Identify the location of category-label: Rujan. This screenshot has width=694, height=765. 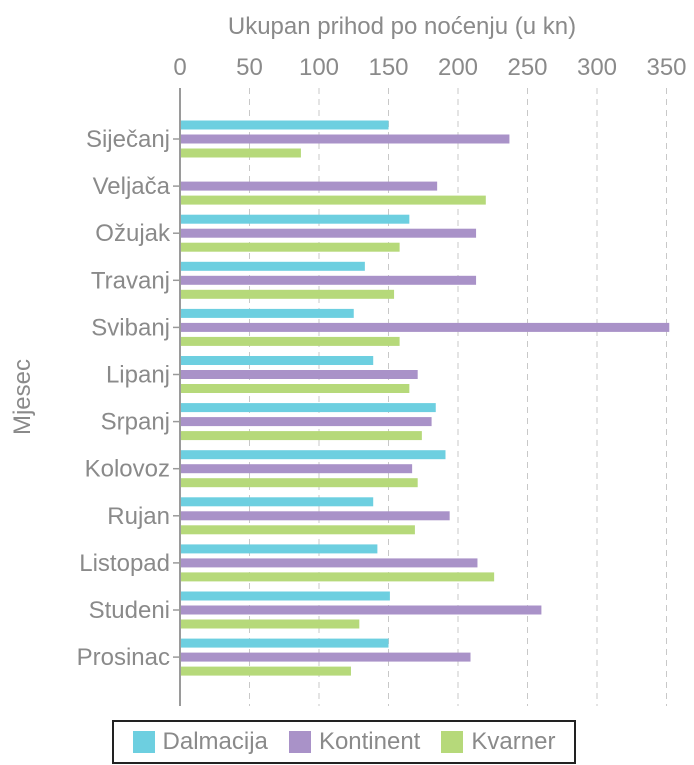
(138, 516).